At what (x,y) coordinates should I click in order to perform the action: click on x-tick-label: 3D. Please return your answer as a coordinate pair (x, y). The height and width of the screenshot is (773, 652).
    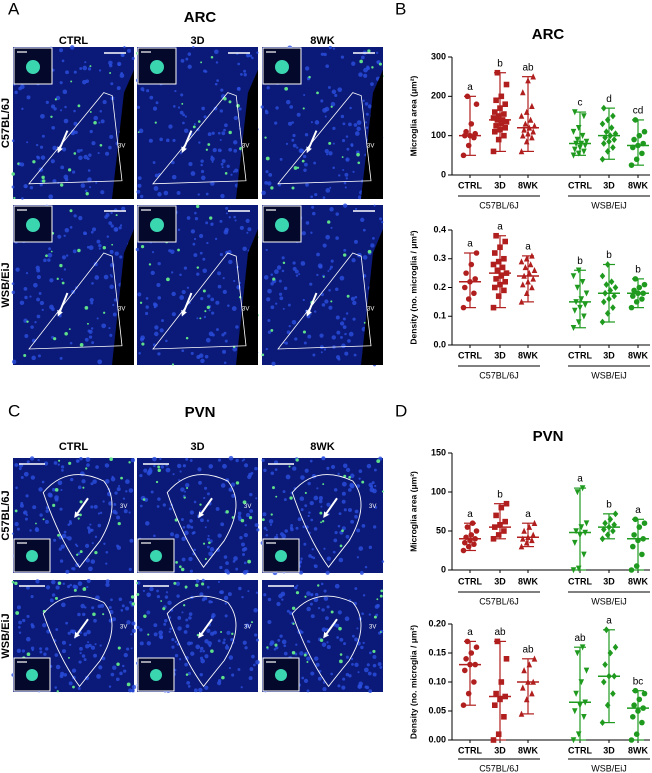
    Looking at the image, I should click on (609, 355).